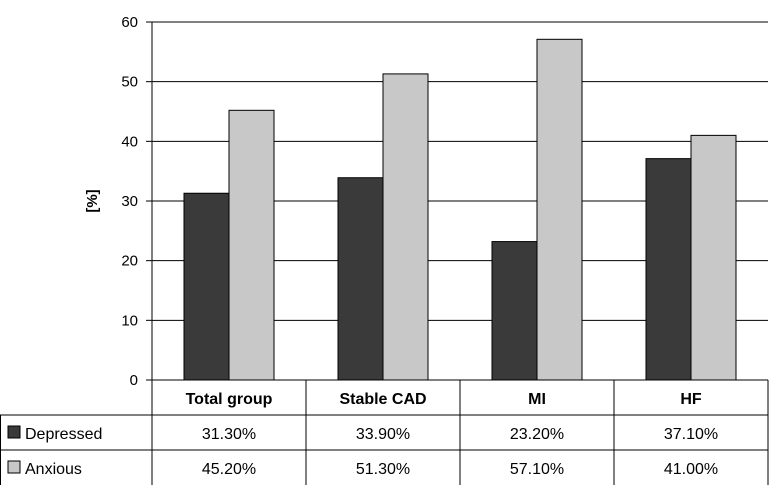  I want to click on y-tick-label: 30, so click(129, 201).